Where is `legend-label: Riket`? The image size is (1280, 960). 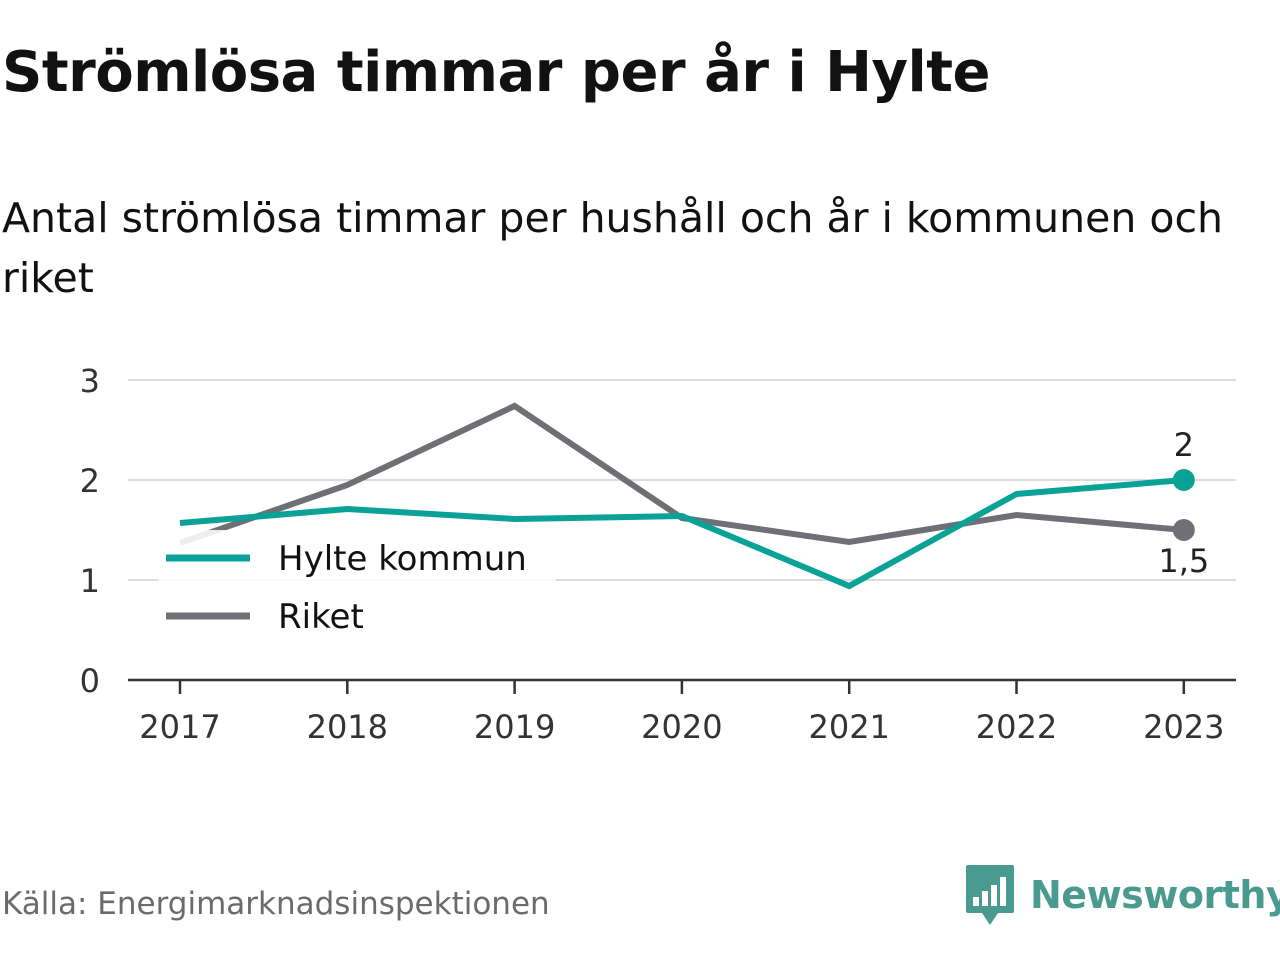 legend-label: Riket is located at coordinates (321, 617).